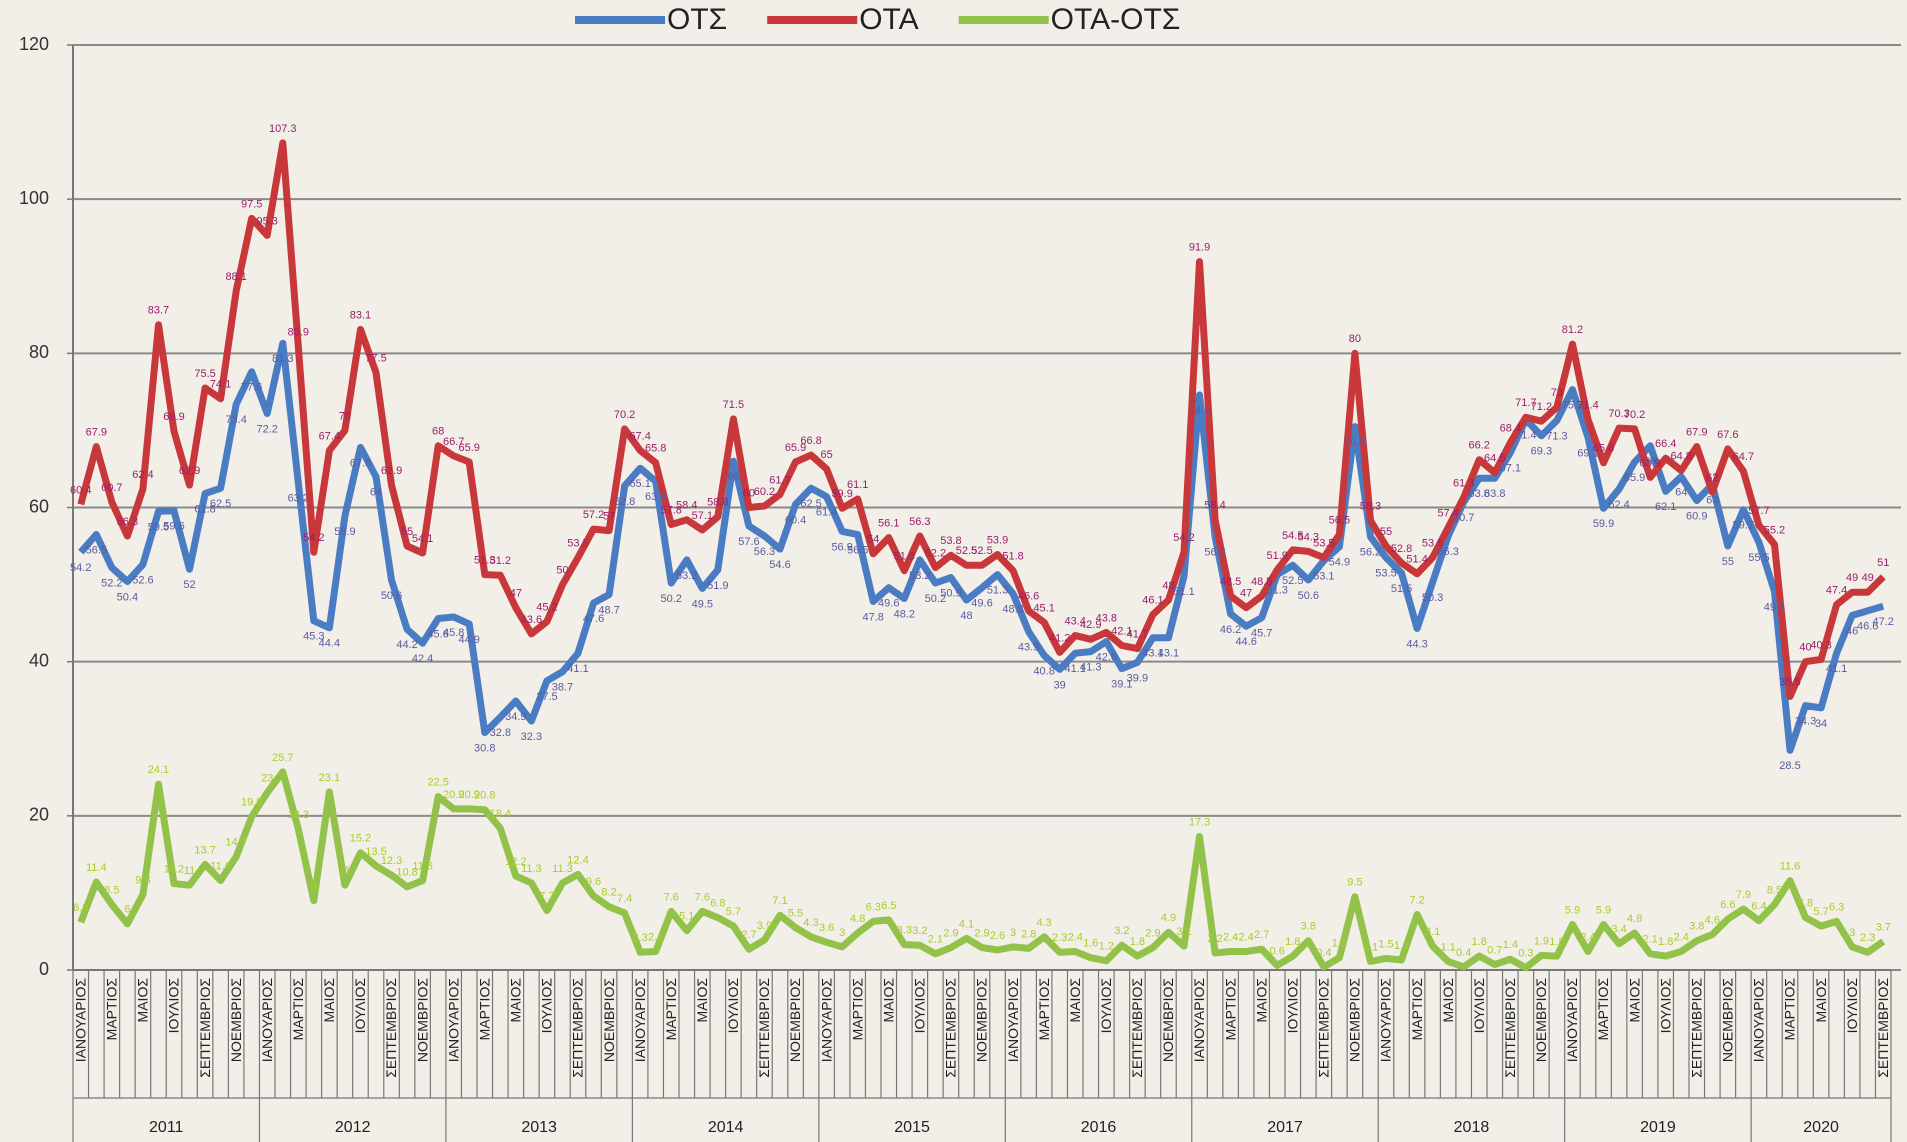  Describe the element at coordinates (608, 893) in the screenshot. I see `data-label: 8.2` at that location.